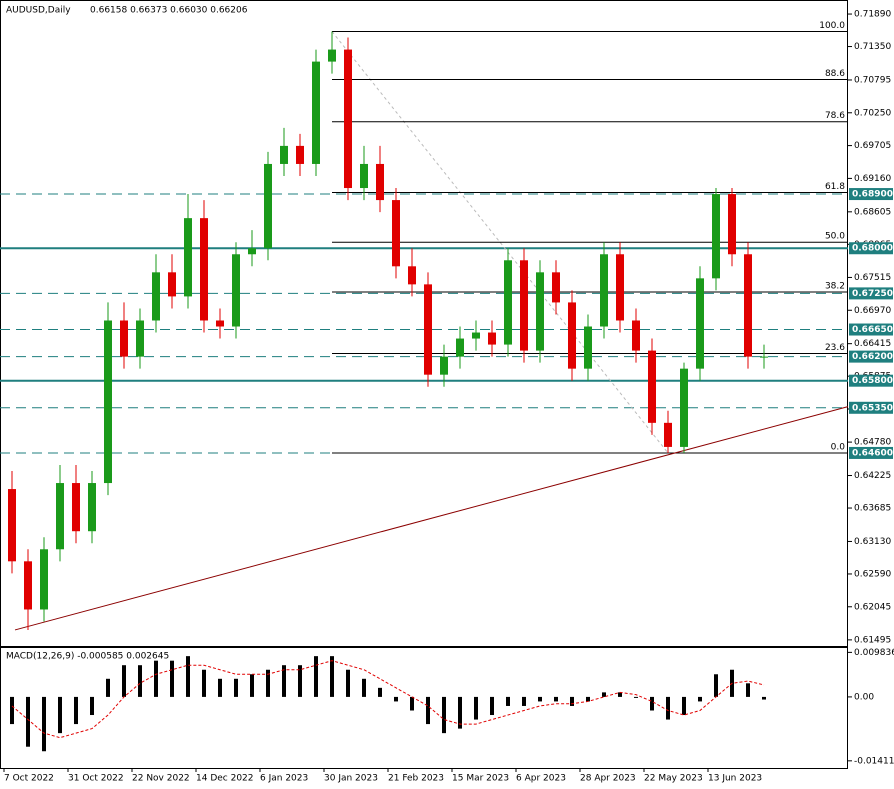 The image size is (894, 789). I want to click on level-label: 0.65800, so click(872, 381).